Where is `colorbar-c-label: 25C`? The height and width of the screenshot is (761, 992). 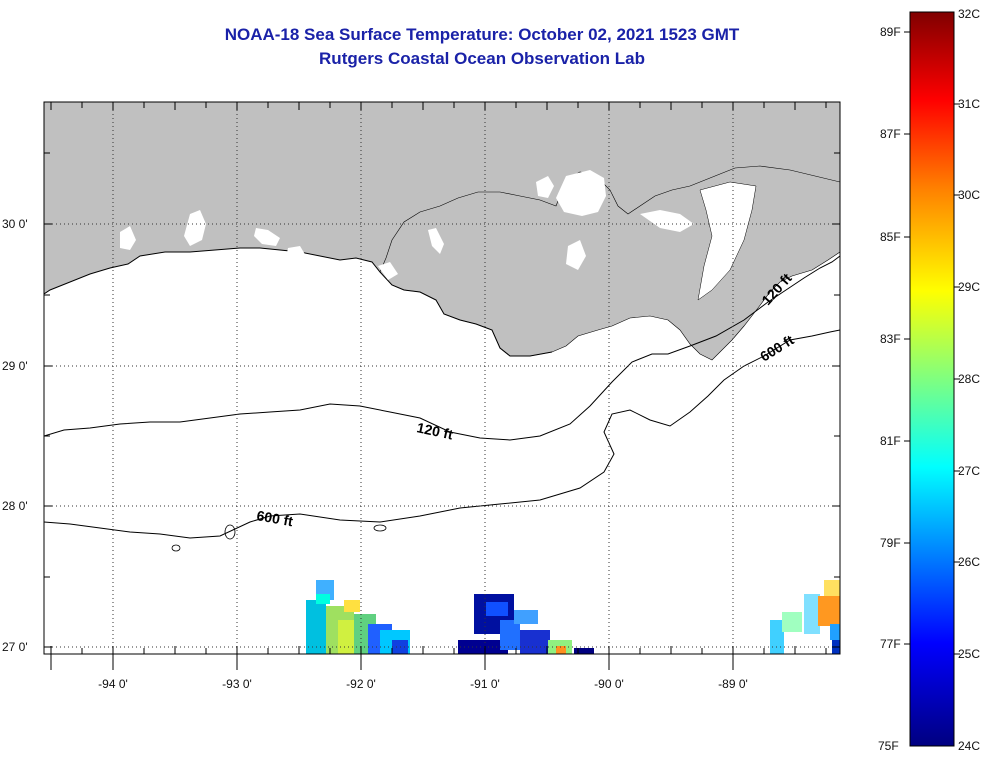 colorbar-c-label: 25C is located at coordinates (969, 654).